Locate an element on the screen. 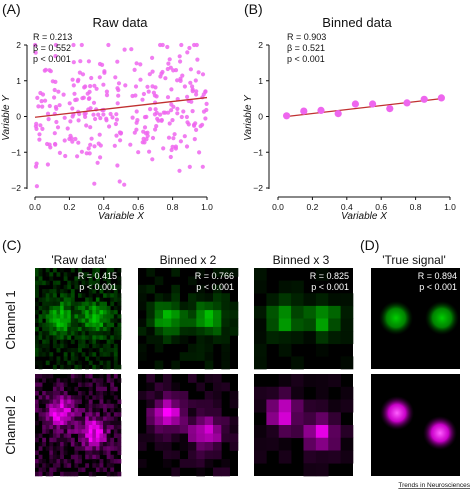 The height and width of the screenshot is (490, 474). panel-a-x-tick-label: 0.4 is located at coordinates (104, 207).